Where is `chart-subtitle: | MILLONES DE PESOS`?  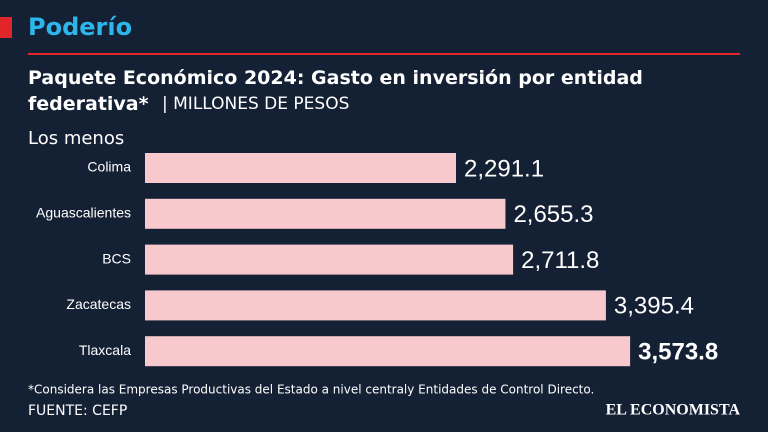
chart-subtitle: | MILLONES DE PESOS is located at coordinates (255, 104).